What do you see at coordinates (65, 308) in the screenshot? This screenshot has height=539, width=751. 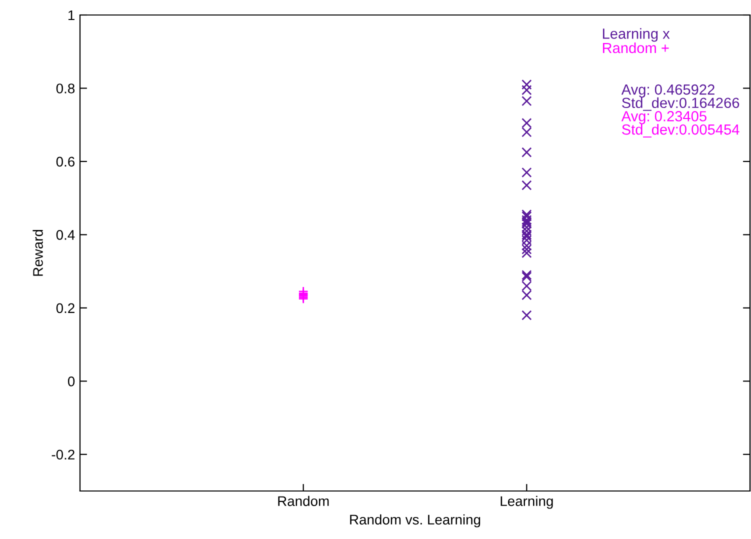 I see `y-tick-label: 0.2` at bounding box center [65, 308].